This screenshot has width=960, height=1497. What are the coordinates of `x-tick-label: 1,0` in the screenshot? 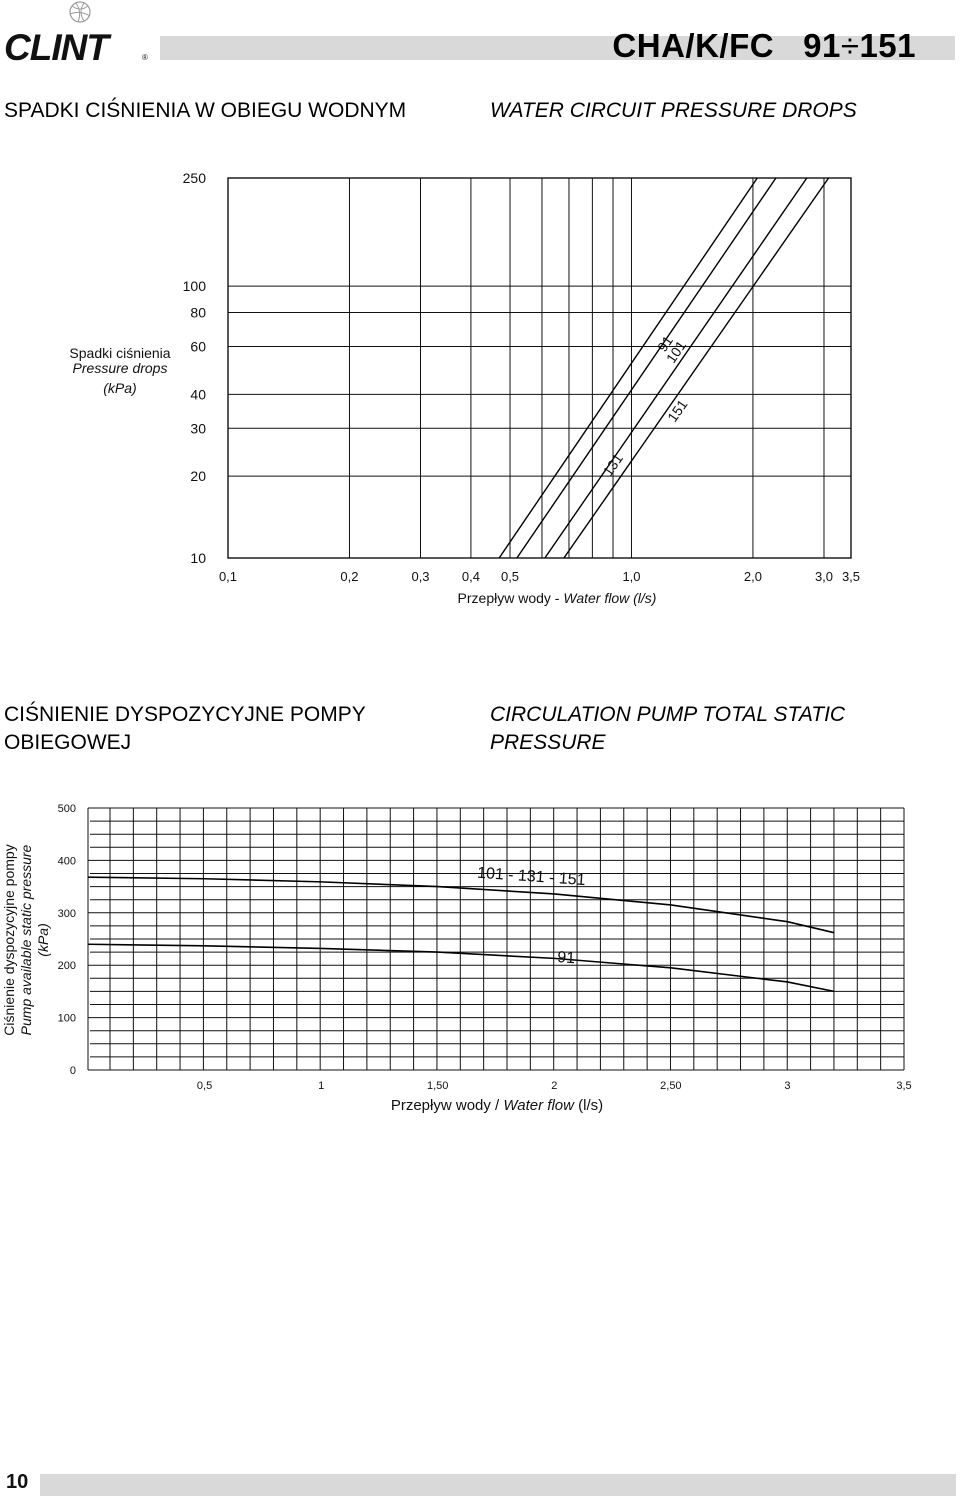 It's located at (631, 576).